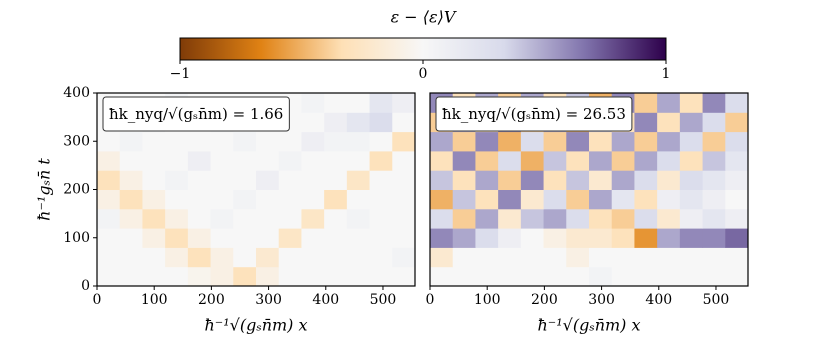 The height and width of the screenshot is (350, 821). Describe the element at coordinates (180, 74) in the screenshot. I see `colorbar-tick-label: −1` at that location.